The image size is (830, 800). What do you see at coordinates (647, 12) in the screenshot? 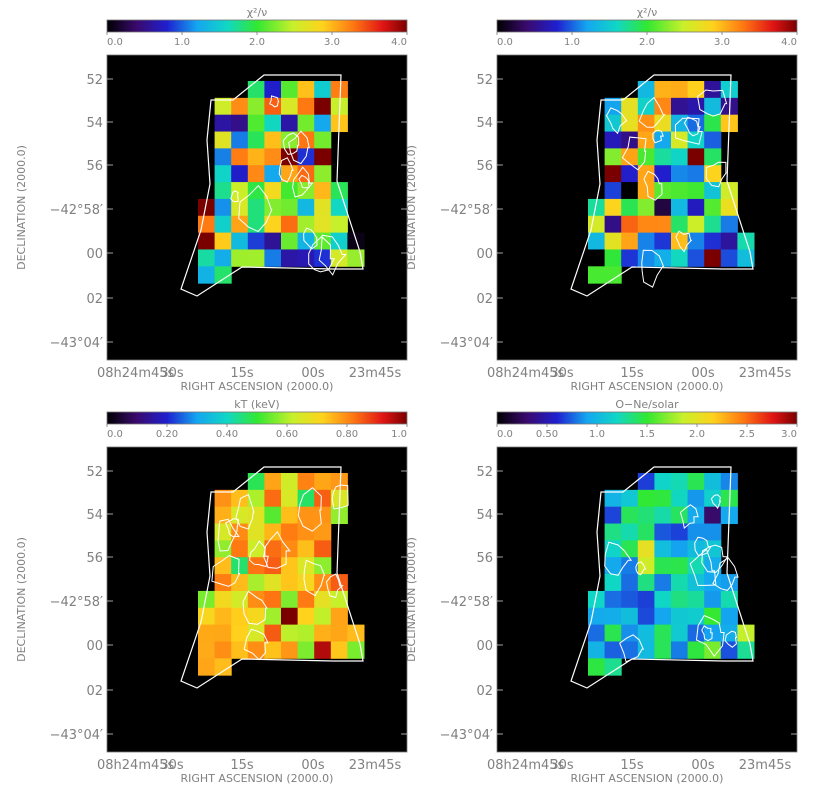
I see `colorbar-title: χ²/ν` at bounding box center [647, 12].